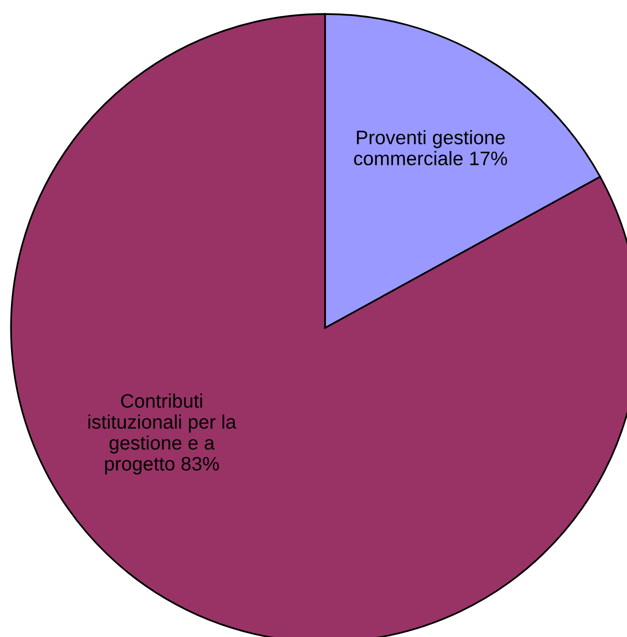 This screenshot has height=637, width=627. Describe the element at coordinates (162, 434) in the screenshot. I see `slice-label: Contributi istituzionali per la gestione e a progetto 83%` at that location.